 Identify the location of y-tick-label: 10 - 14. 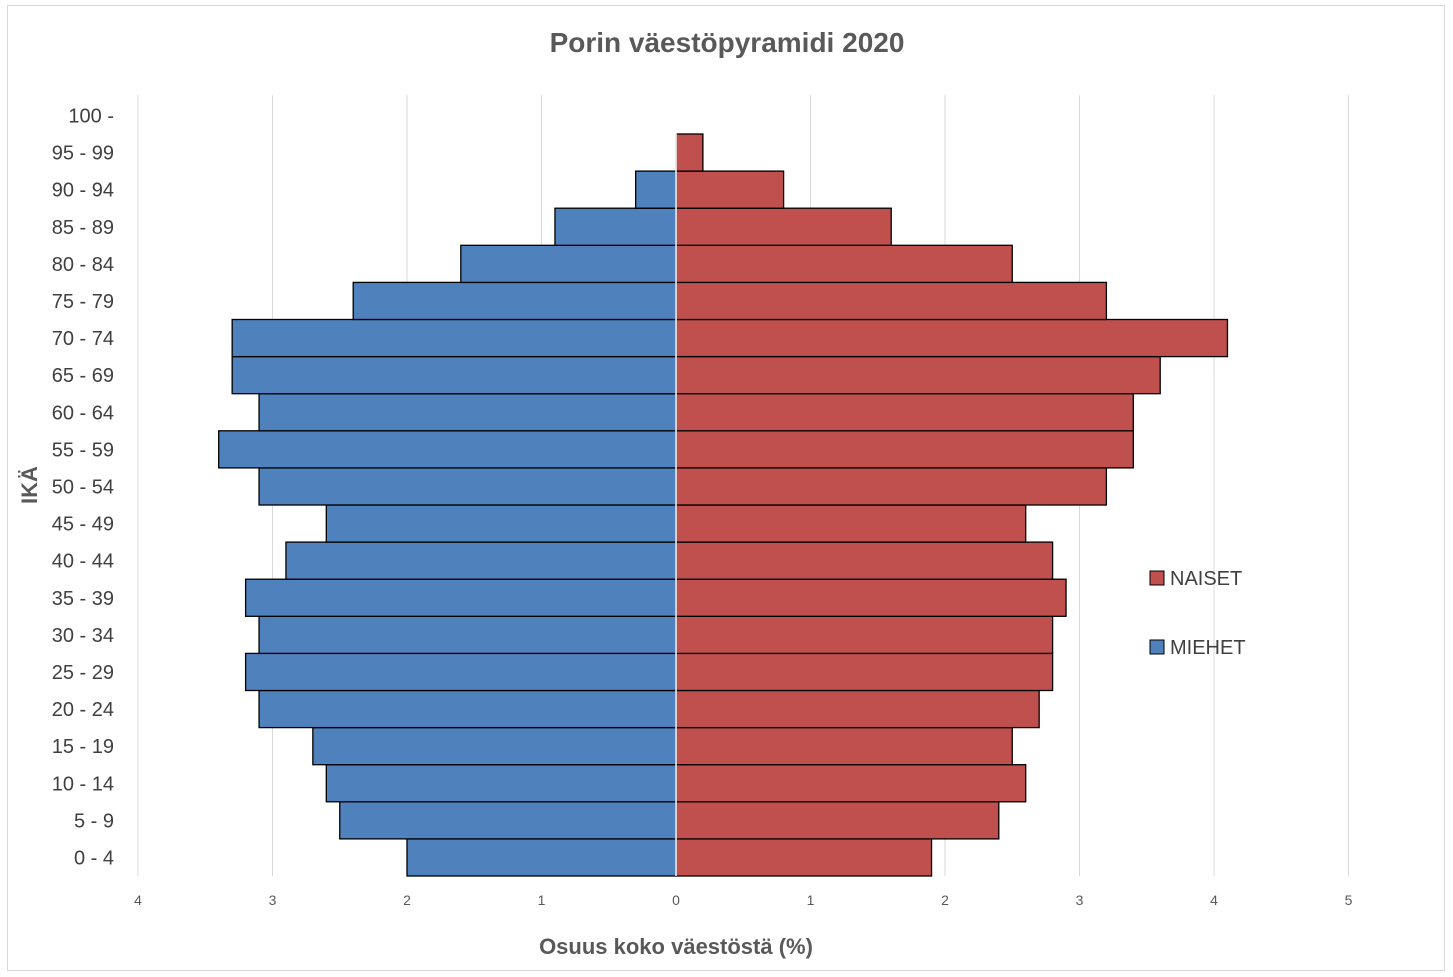
(83, 784).